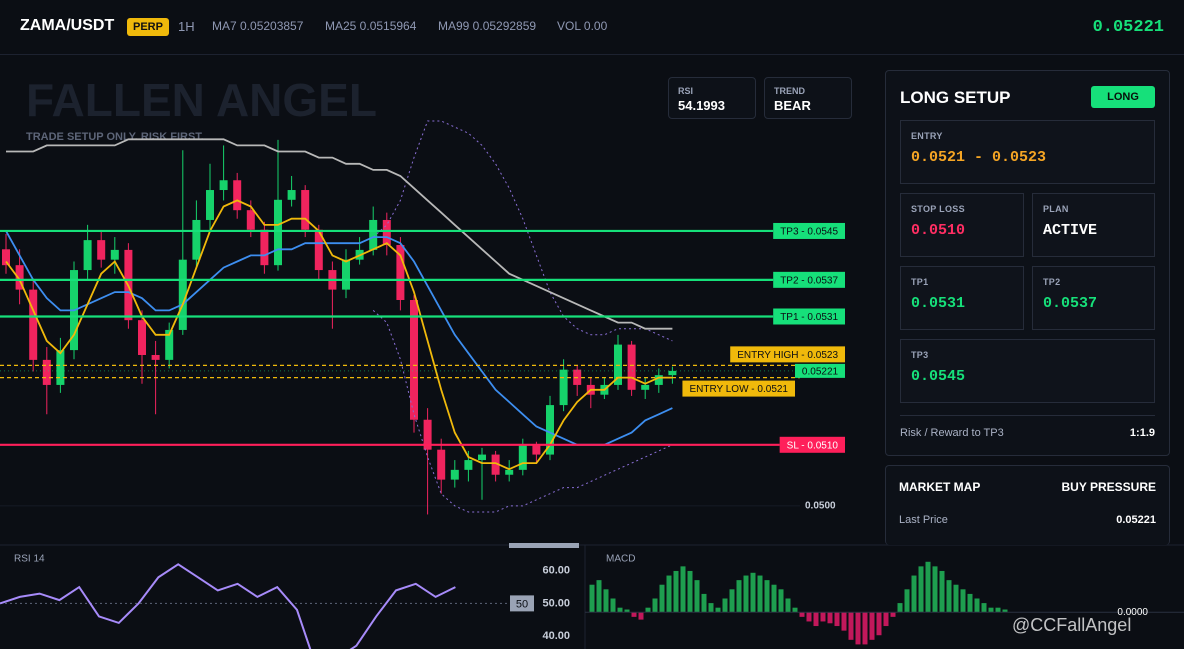  I want to click on rsi-title: RSI 14, so click(29, 559).